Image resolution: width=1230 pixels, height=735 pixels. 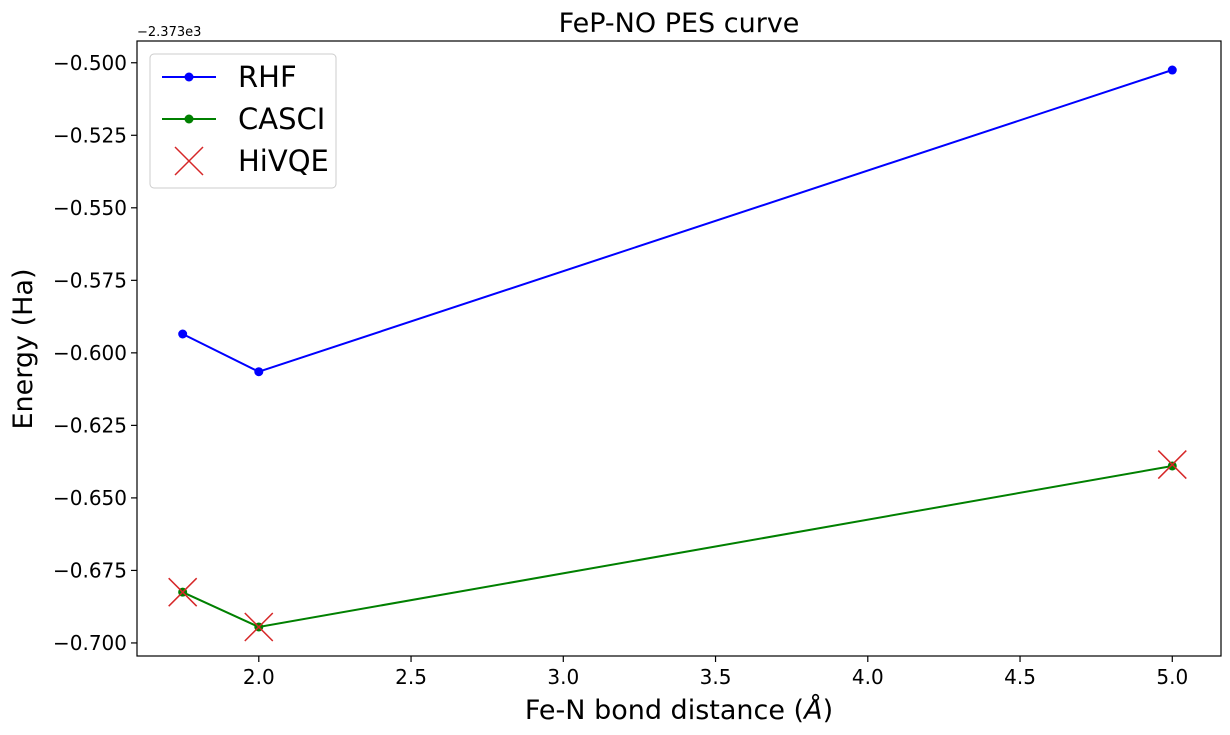 I want to click on legend: RHF CASCI HiVQE, so click(x=243, y=121).